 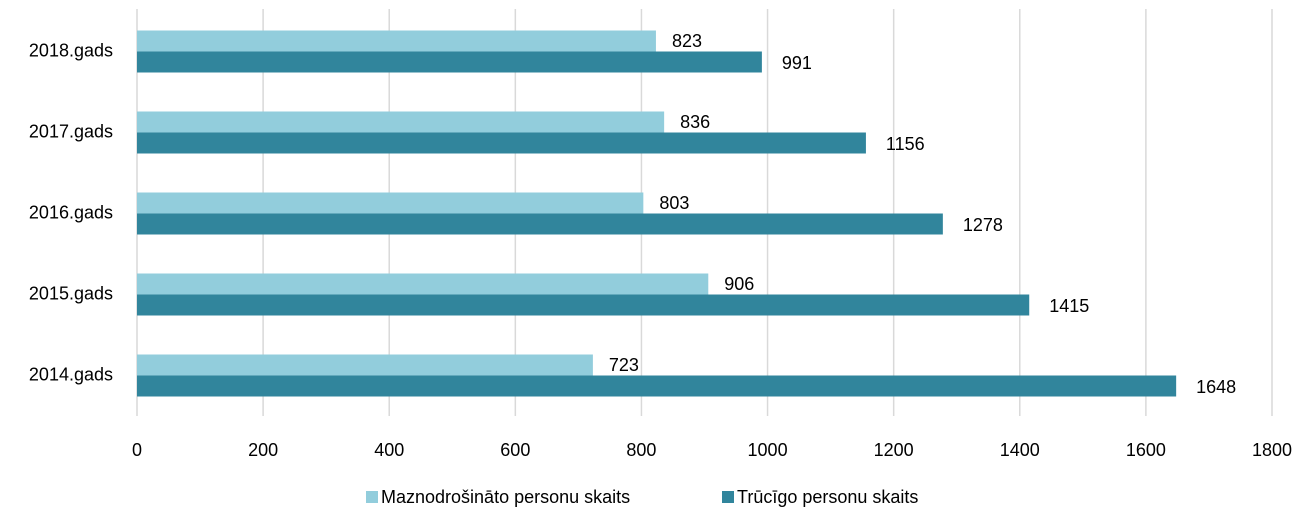 I want to click on value-label: 803, so click(x=674, y=203).